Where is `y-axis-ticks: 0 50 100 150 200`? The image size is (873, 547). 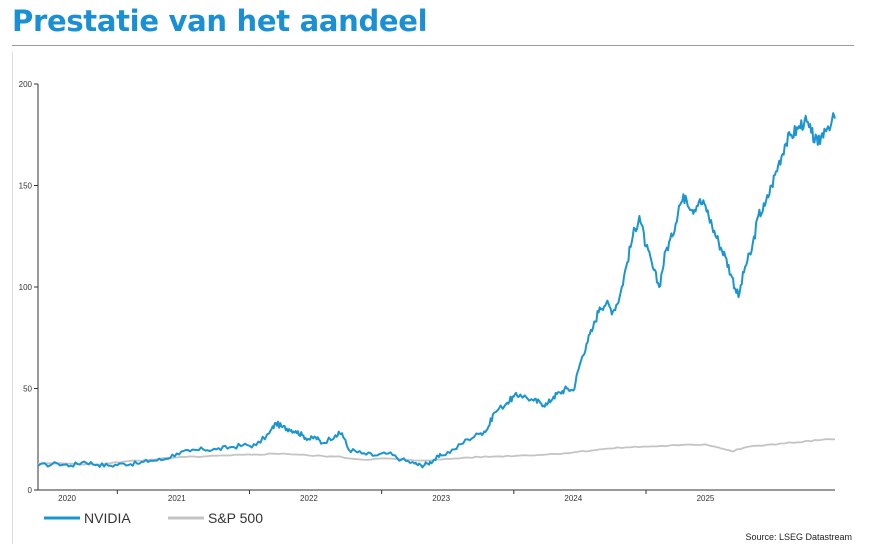
y-axis-ticks: 0 50 100 150 200 is located at coordinates (28, 287).